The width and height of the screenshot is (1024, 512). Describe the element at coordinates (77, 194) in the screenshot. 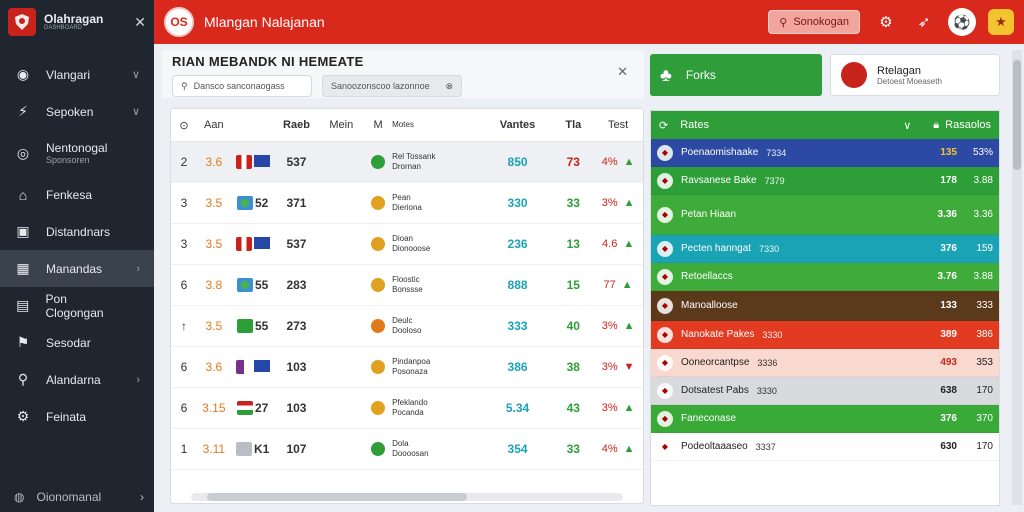

I see `sidebar-item: ⌂ Fenkesa` at that location.